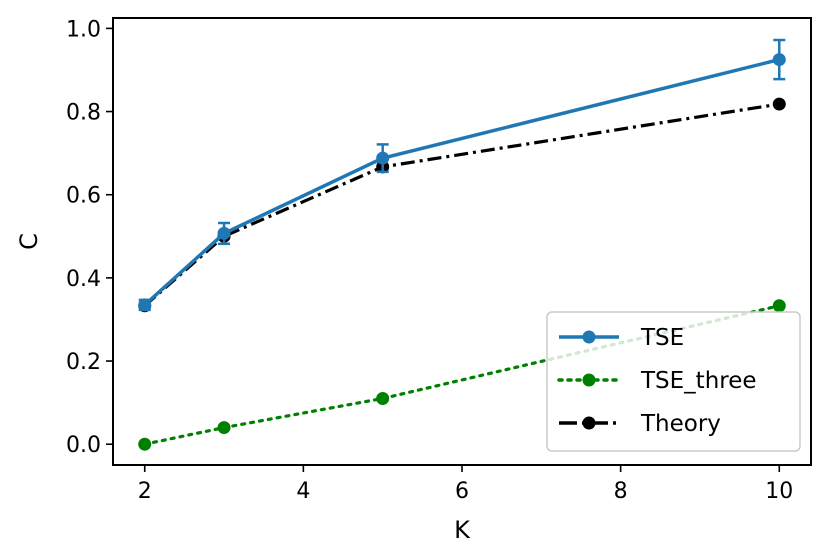 Image resolution: width=830 pixels, height=560 pixels. What do you see at coordinates (621, 491) in the screenshot?
I see `x-tick-label: 8` at bounding box center [621, 491].